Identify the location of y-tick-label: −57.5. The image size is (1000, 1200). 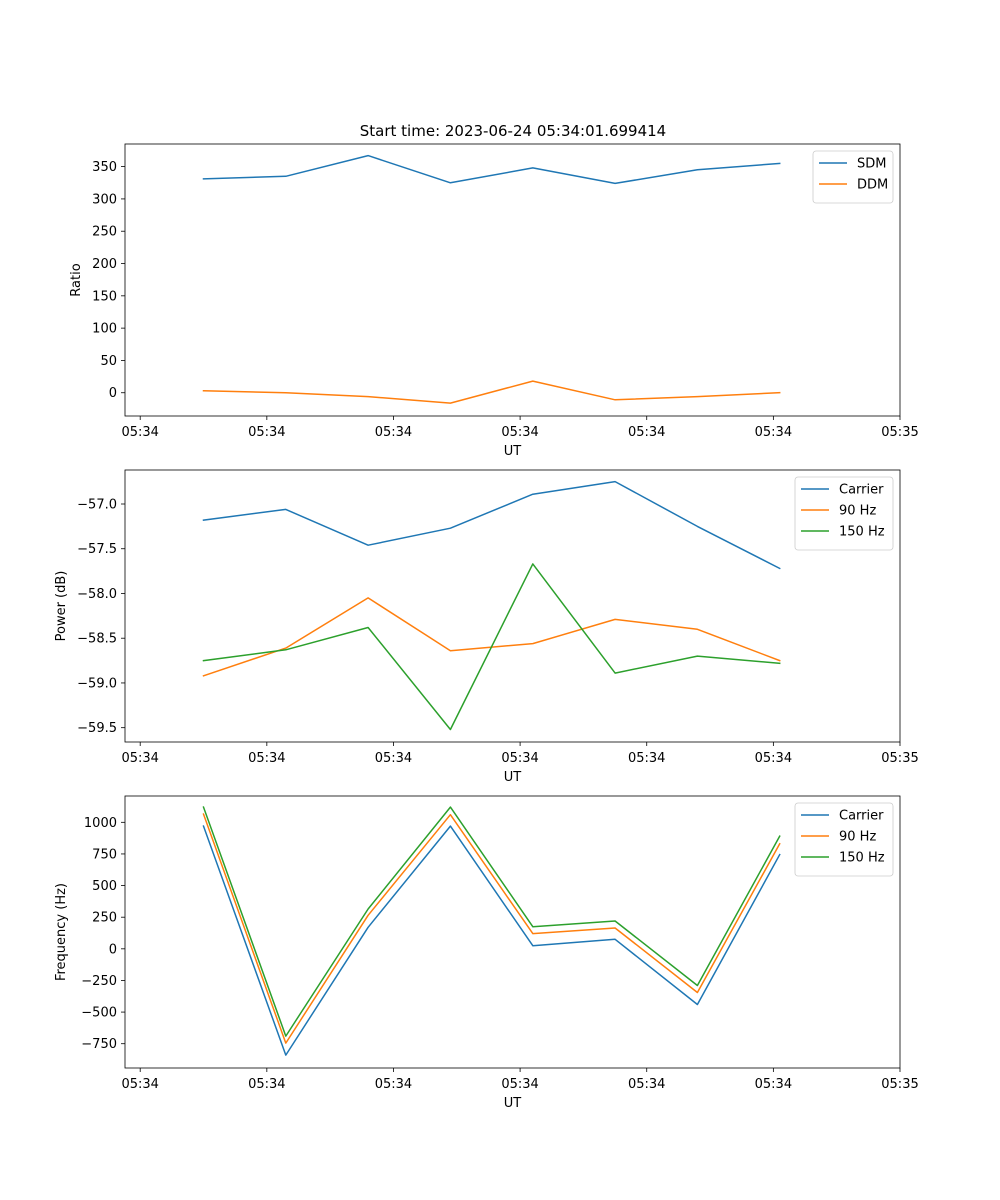
(97, 549).